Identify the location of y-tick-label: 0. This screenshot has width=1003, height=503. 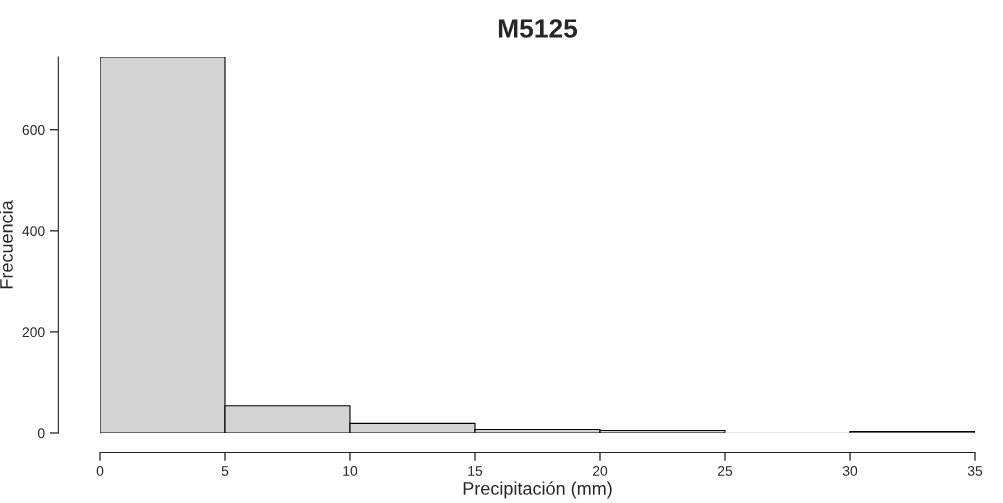
(41, 433).